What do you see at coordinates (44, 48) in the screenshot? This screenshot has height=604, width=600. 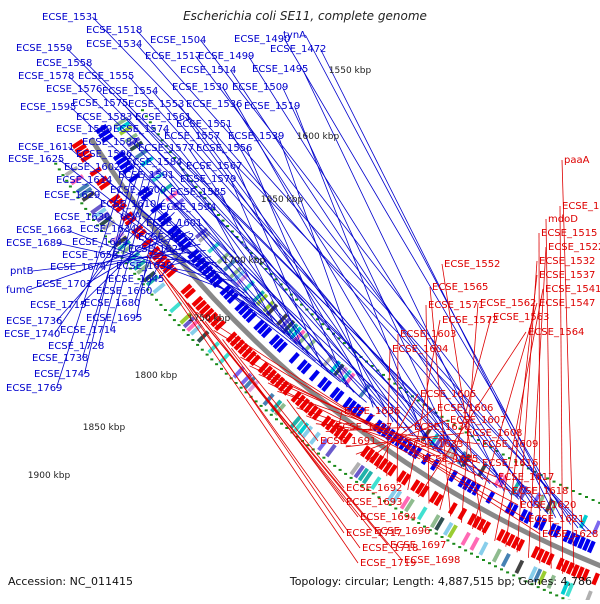 I see `gene-label-left: ECSE_1559` at bounding box center [44, 48].